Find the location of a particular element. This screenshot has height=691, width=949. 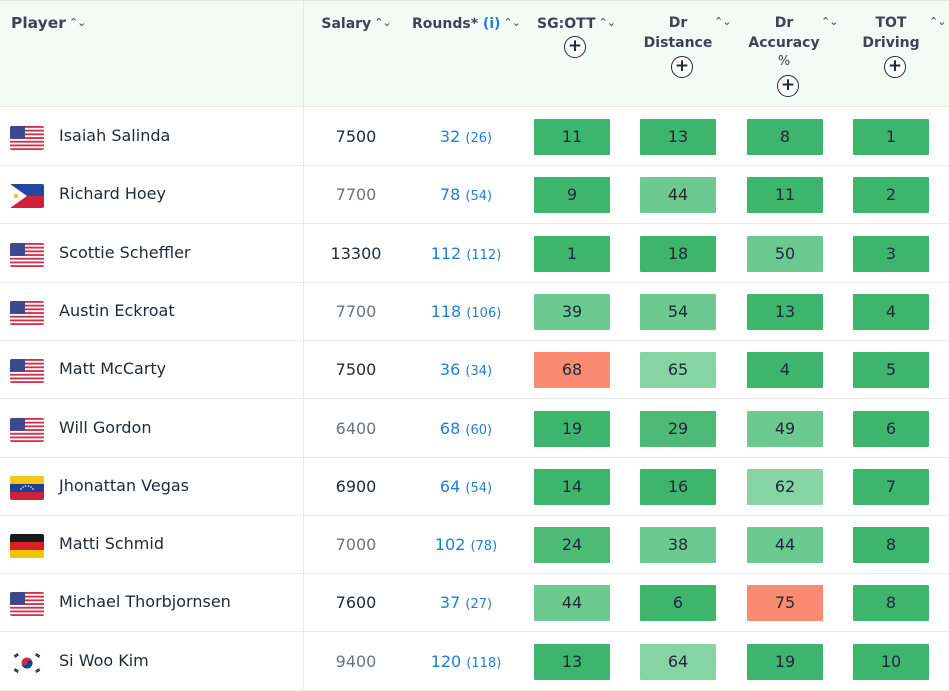

rounds-link: 32 (26) is located at coordinates (466, 136).